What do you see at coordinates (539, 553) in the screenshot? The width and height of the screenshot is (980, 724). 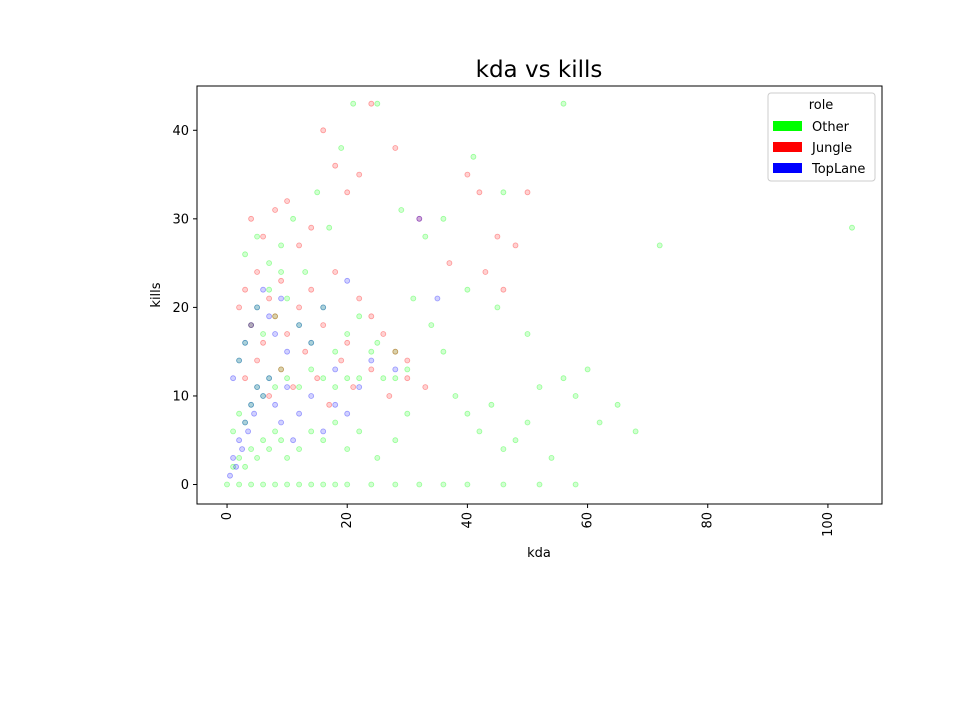 I see `x-axis-label: kda` at bounding box center [539, 553].